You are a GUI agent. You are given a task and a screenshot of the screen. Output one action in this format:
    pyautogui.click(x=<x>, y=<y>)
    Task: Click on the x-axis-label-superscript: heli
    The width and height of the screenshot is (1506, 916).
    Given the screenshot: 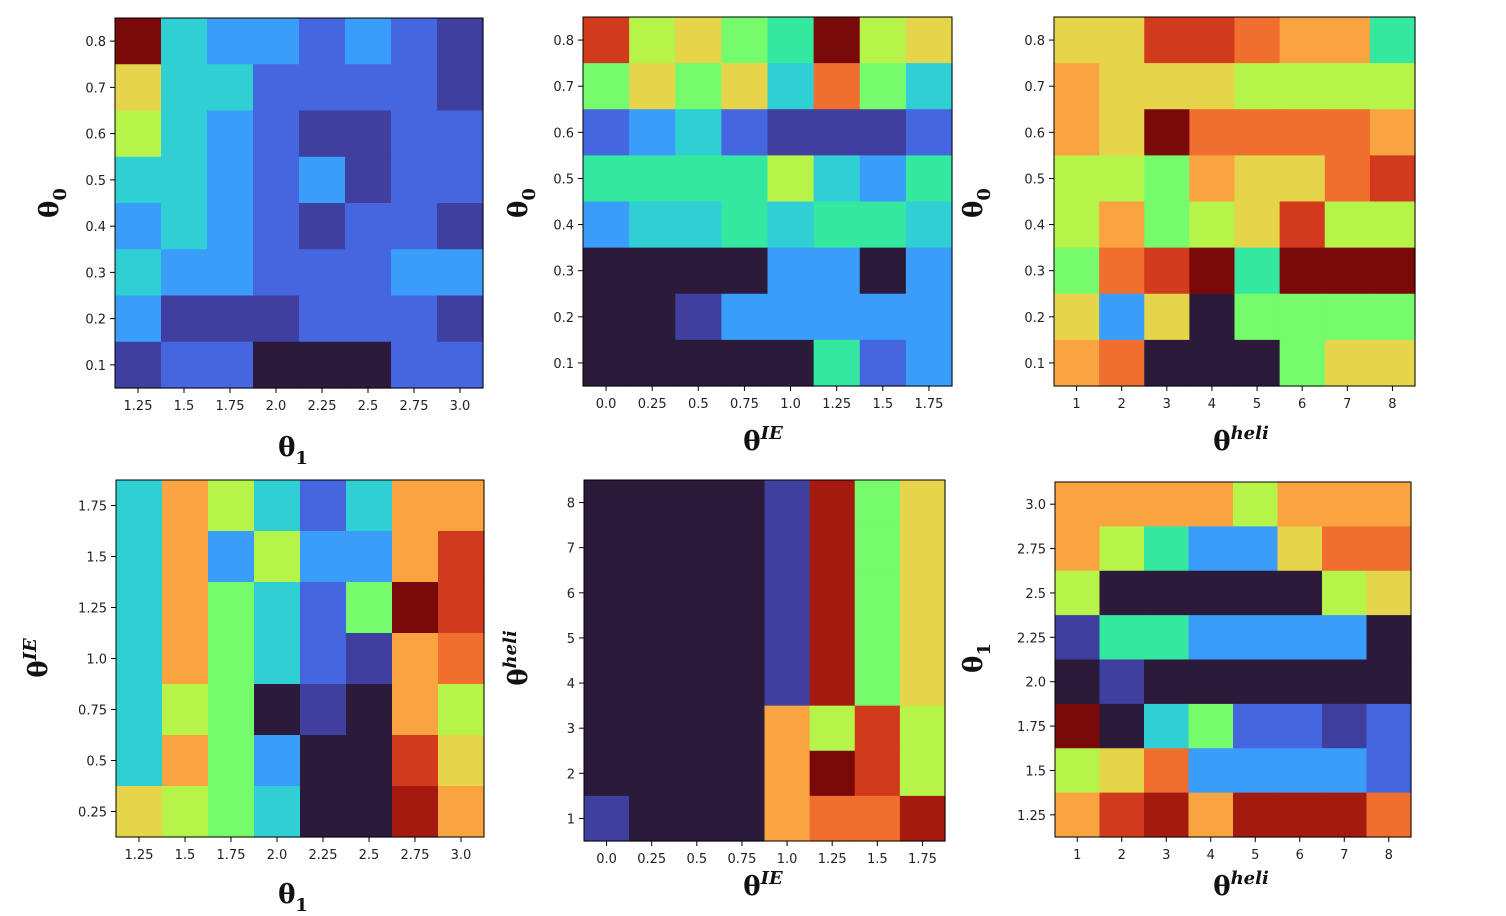 What is the action you would take?
    pyautogui.click(x=1250, y=433)
    